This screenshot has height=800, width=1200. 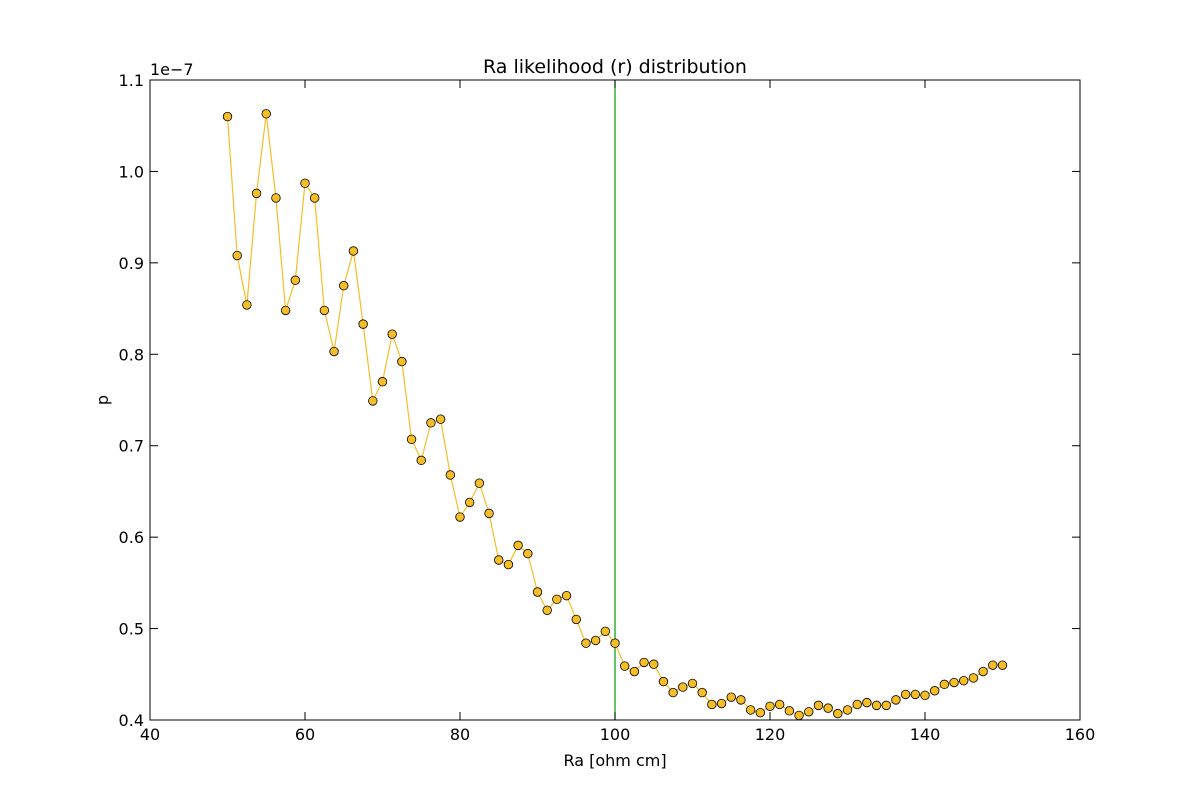 I want to click on x-tick-label: 60, so click(x=305, y=734).